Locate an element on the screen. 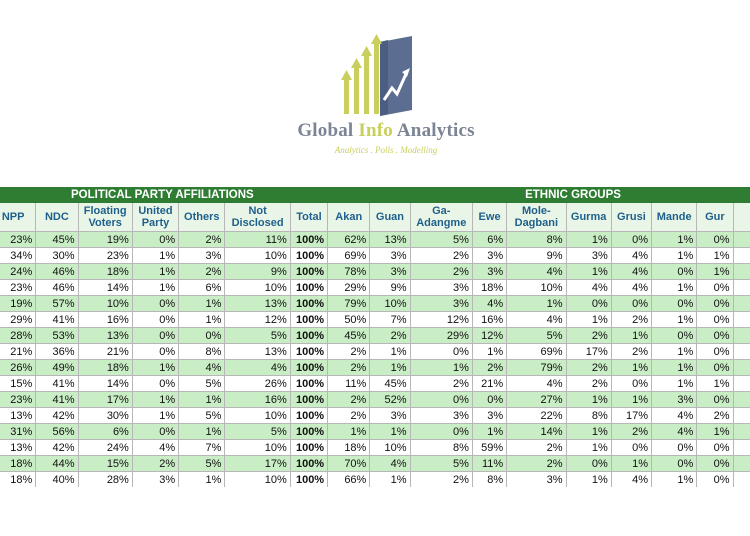 This screenshot has width=750, height=536. table-cell: 5% is located at coordinates (202, 383).